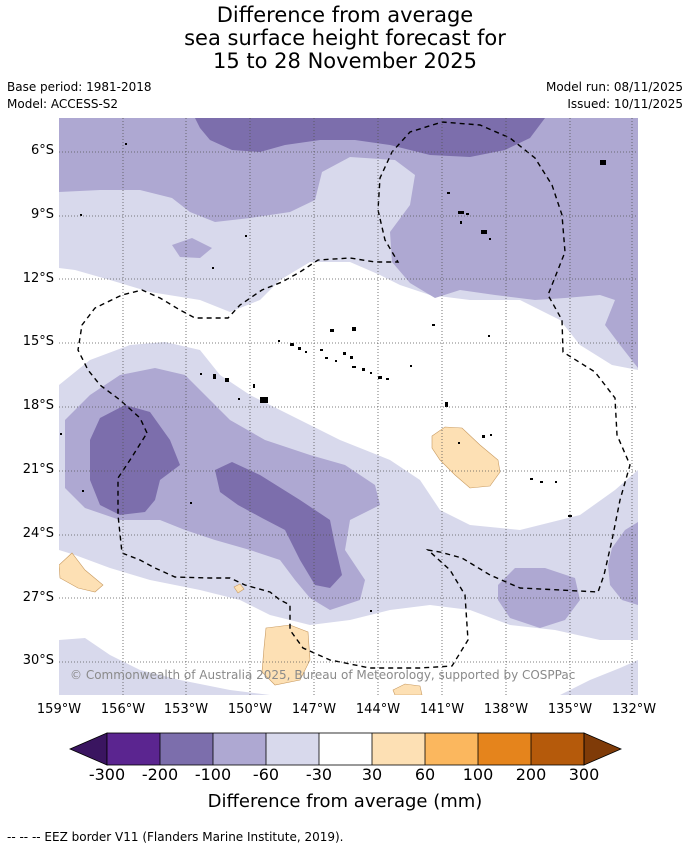  I want to click on meta-left: Base period: 1981-2018 Model: ACCESS-S2, so click(79, 96).